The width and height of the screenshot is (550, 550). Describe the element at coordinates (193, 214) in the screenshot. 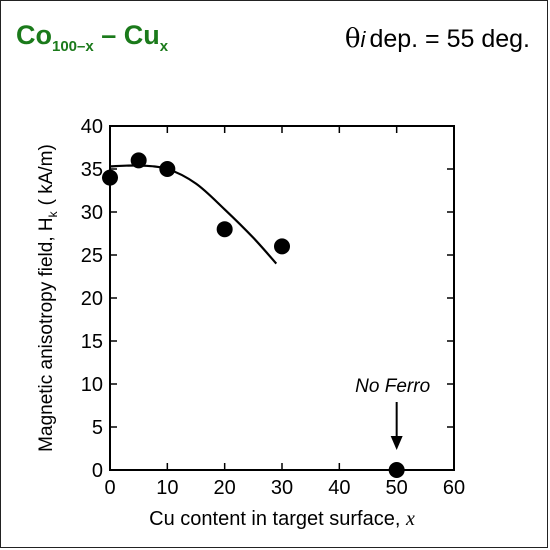

I see `trend-line` at that location.